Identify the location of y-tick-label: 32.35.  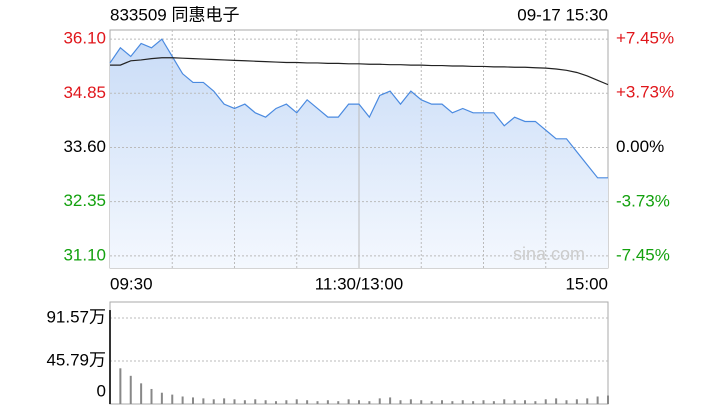
(84, 200).